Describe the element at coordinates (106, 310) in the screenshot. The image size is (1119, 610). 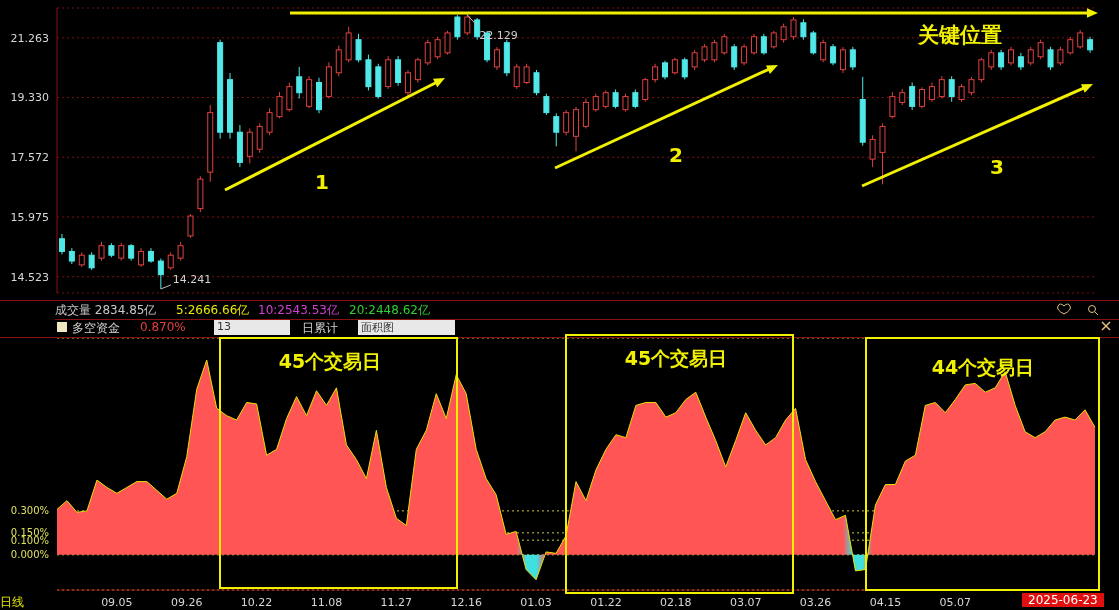
I see `text: 成交量 2834.85亿` at that location.